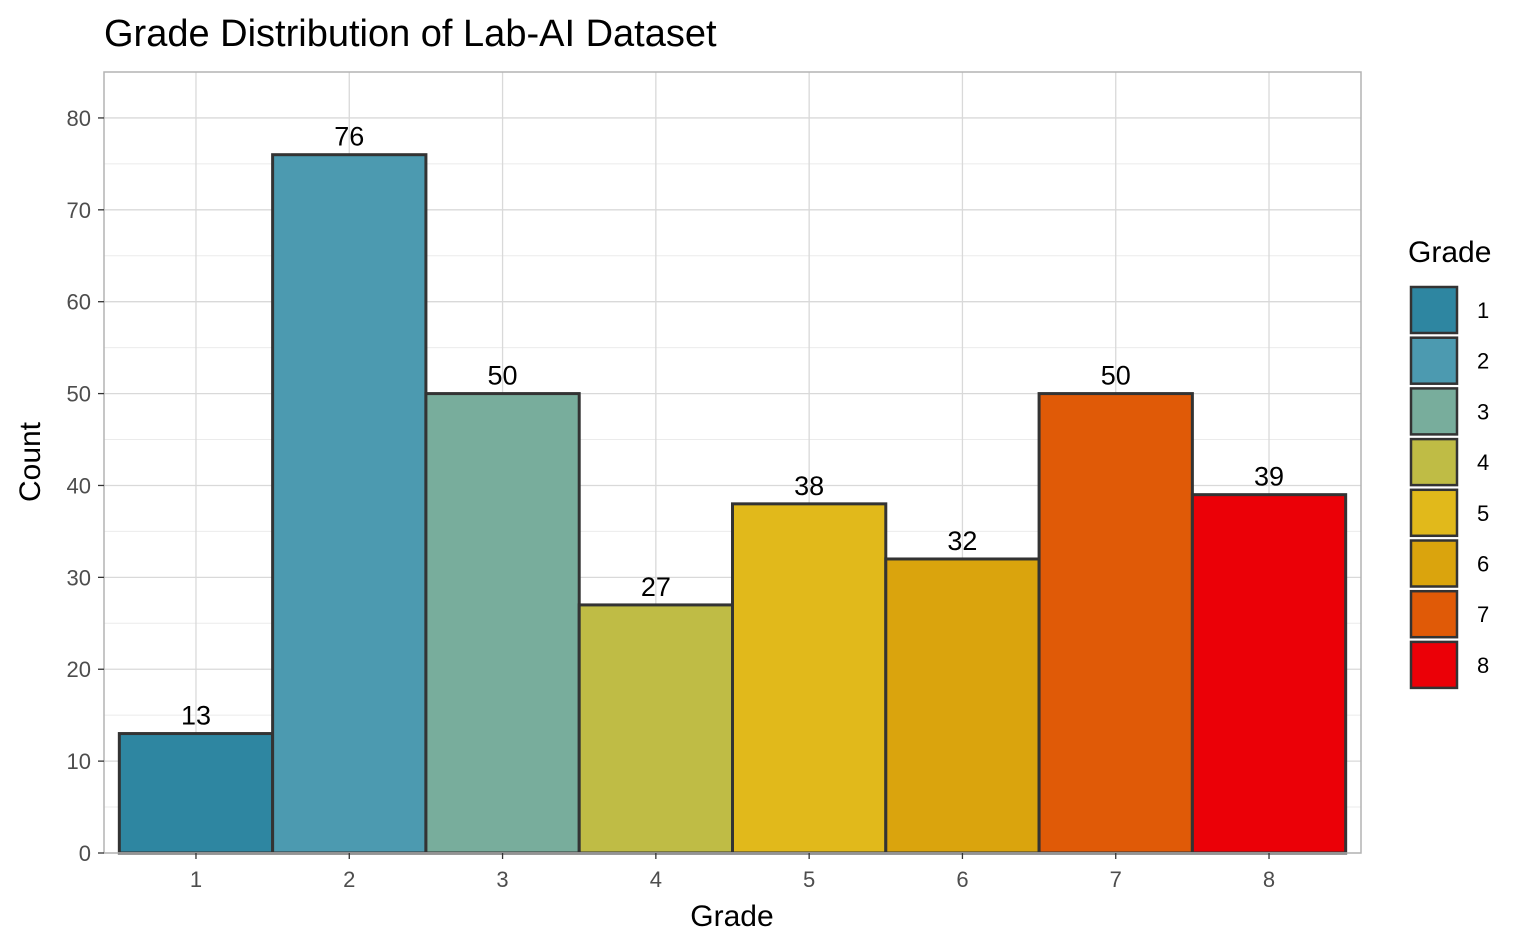 The image size is (1540, 951). Describe the element at coordinates (502, 879) in the screenshot. I see `x-tick-label: 3` at that location.